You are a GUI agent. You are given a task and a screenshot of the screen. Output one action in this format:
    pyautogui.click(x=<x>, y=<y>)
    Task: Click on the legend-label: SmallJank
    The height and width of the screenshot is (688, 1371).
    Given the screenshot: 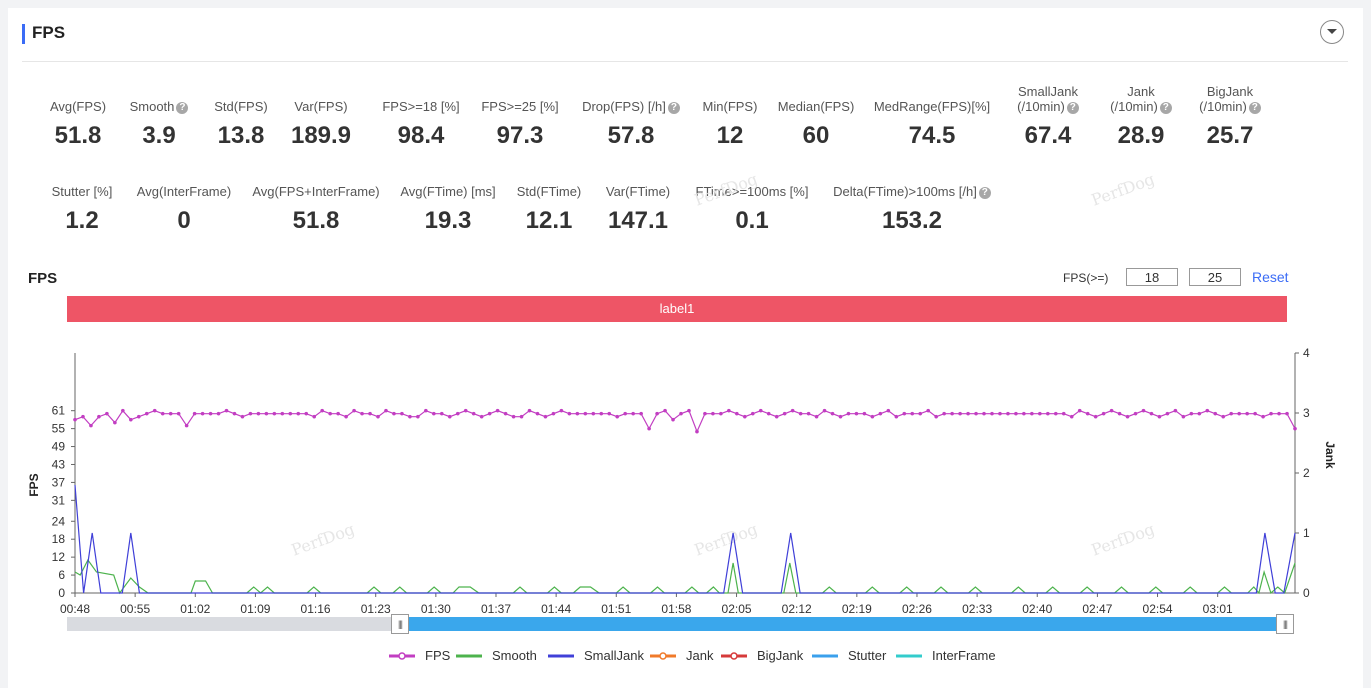 What is the action you would take?
    pyautogui.click(x=614, y=655)
    